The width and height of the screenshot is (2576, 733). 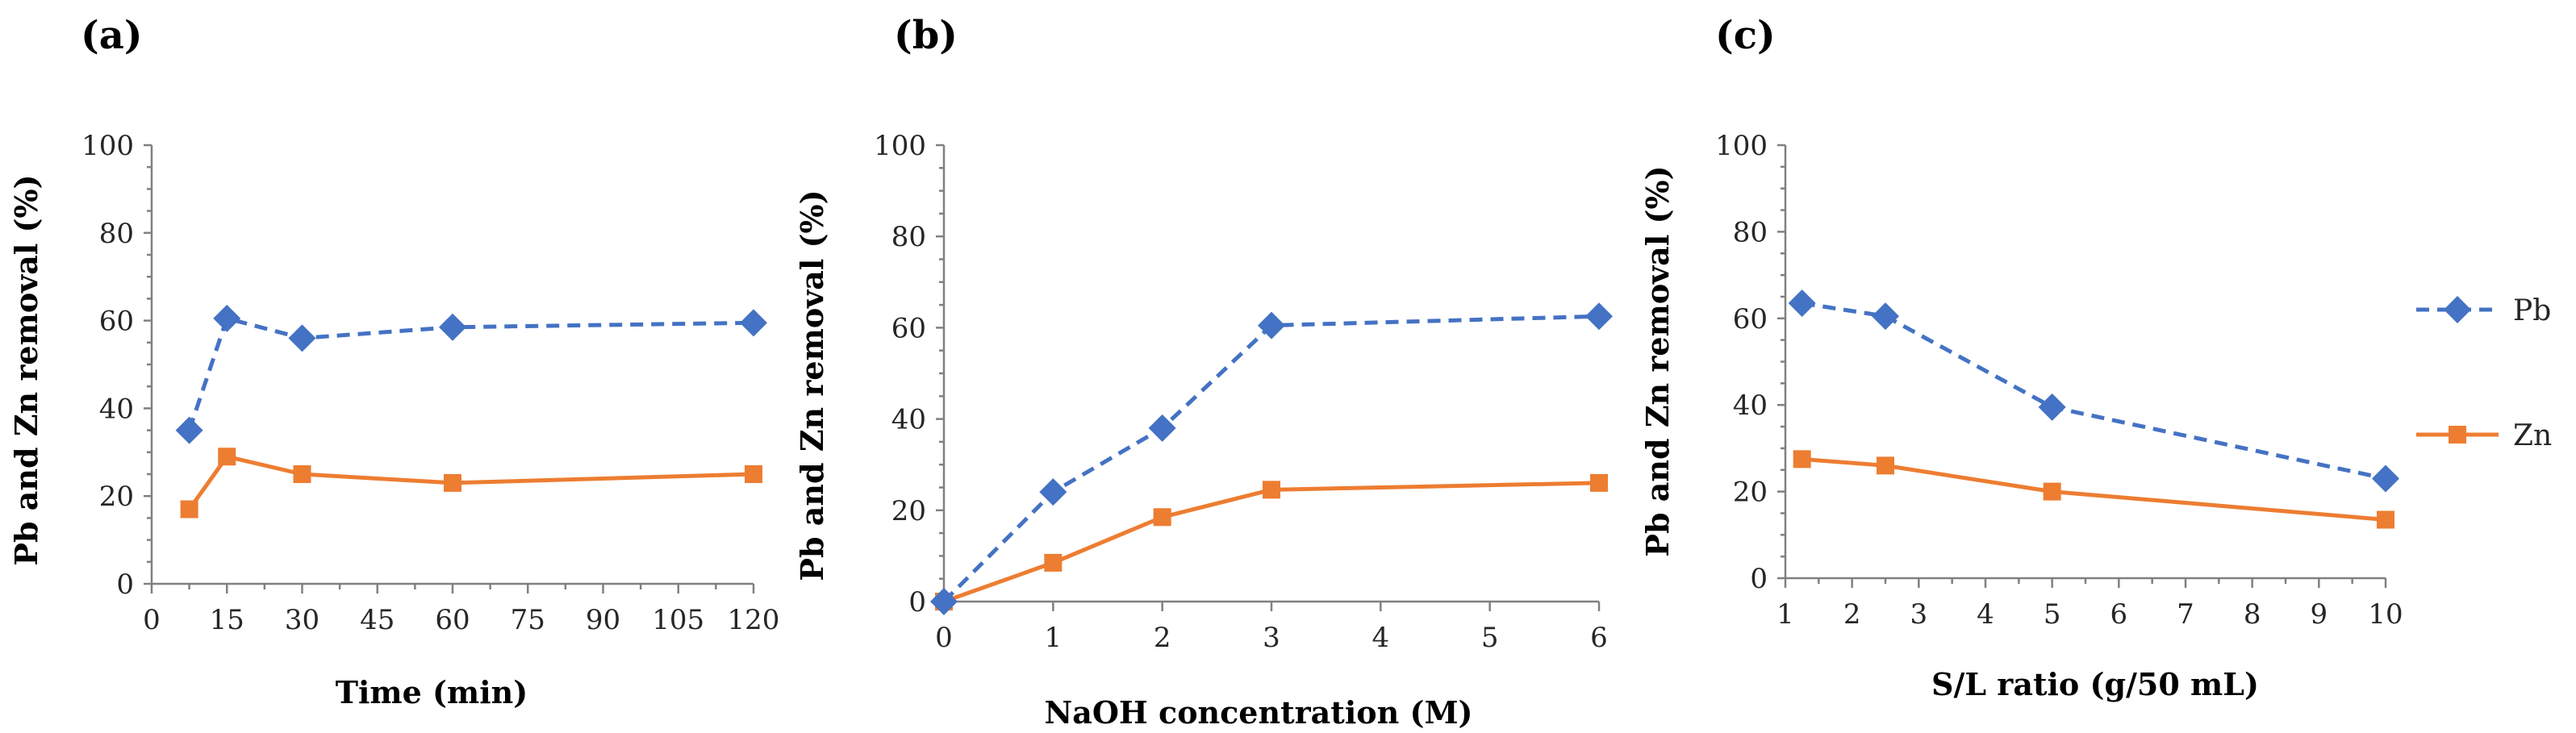 What do you see at coordinates (2385, 614) in the screenshot?
I see `panel-c-x-tick-label: 10` at bounding box center [2385, 614].